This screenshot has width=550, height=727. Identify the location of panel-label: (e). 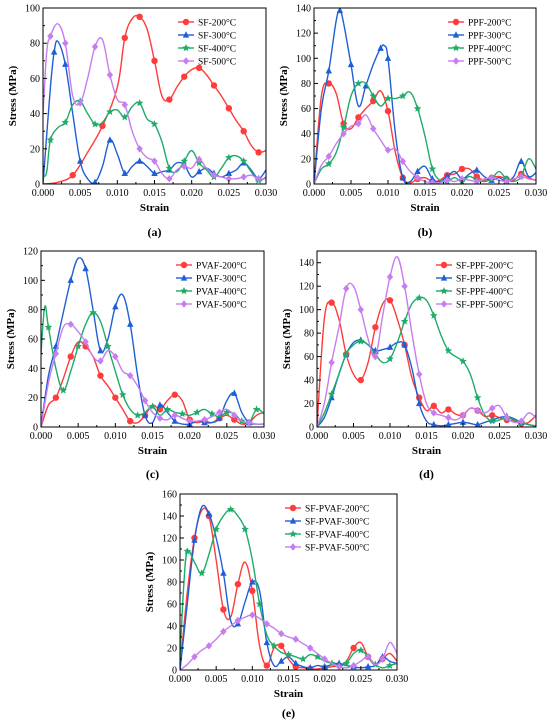
(288, 713).